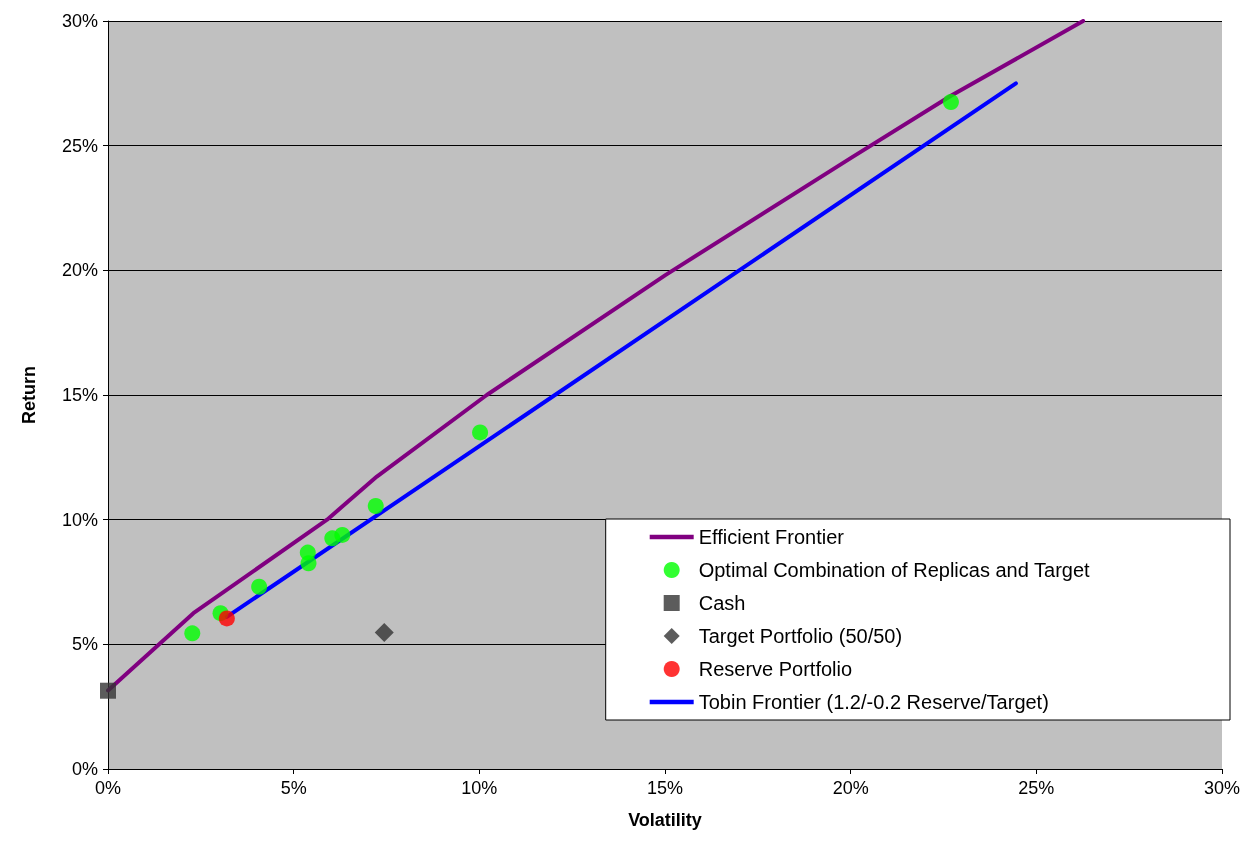 The image size is (1252, 852). I want to click on y-tick-label: 30%, so click(79, 21).